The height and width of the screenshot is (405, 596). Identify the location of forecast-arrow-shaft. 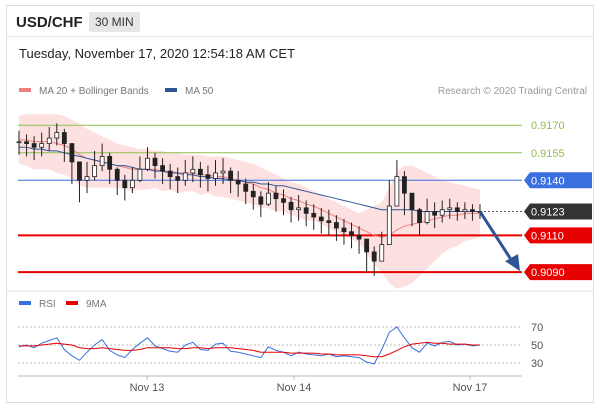
(497, 237).